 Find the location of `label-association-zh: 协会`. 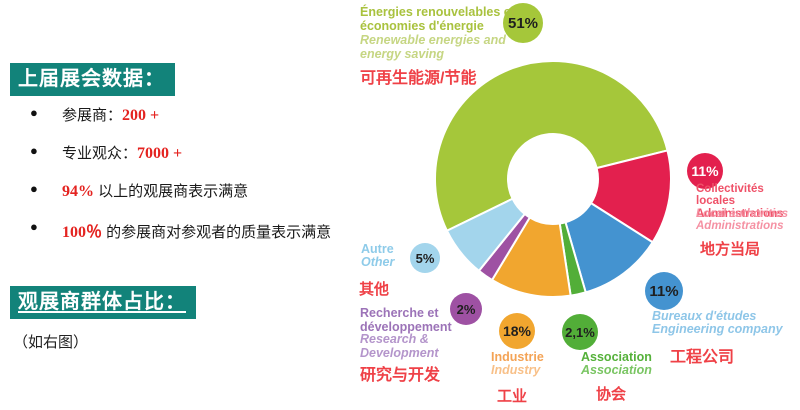

label-association-zh: 协会 is located at coordinates (611, 394).